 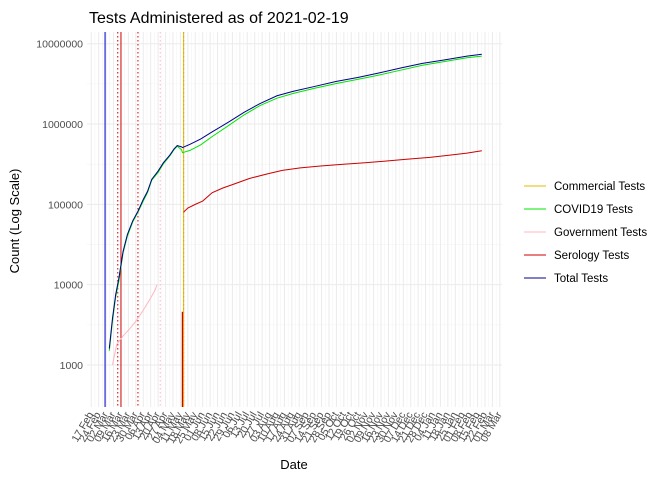 I want to click on series-line-government-tests, so click(x=134, y=325).